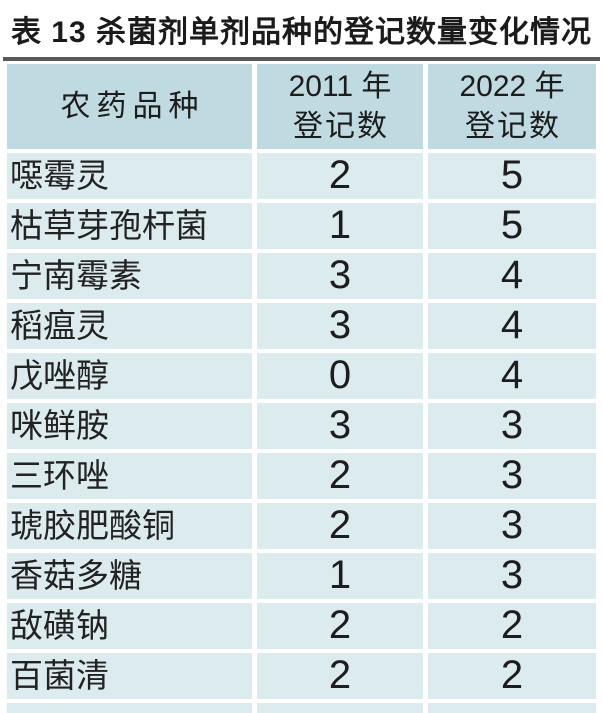 The width and height of the screenshot is (603, 713). Describe the element at coordinates (129, 676) in the screenshot. I see `cell-pesticide-name: 百菌清` at that location.